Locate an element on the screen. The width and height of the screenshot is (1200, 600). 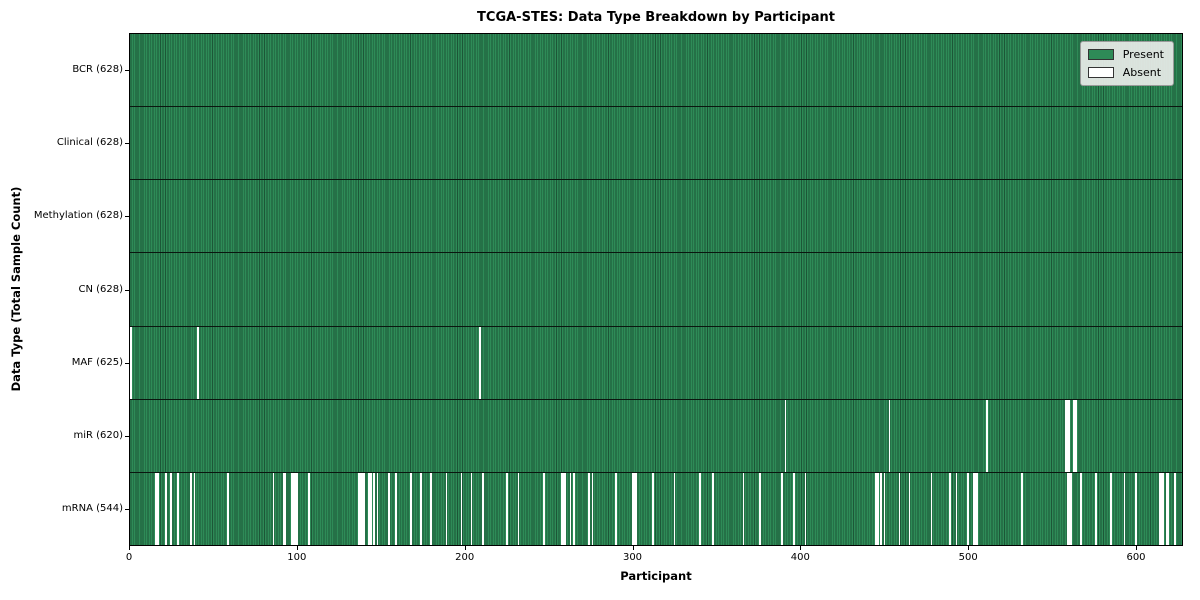
legend-item-present: Present is located at coordinates (1125, 54).